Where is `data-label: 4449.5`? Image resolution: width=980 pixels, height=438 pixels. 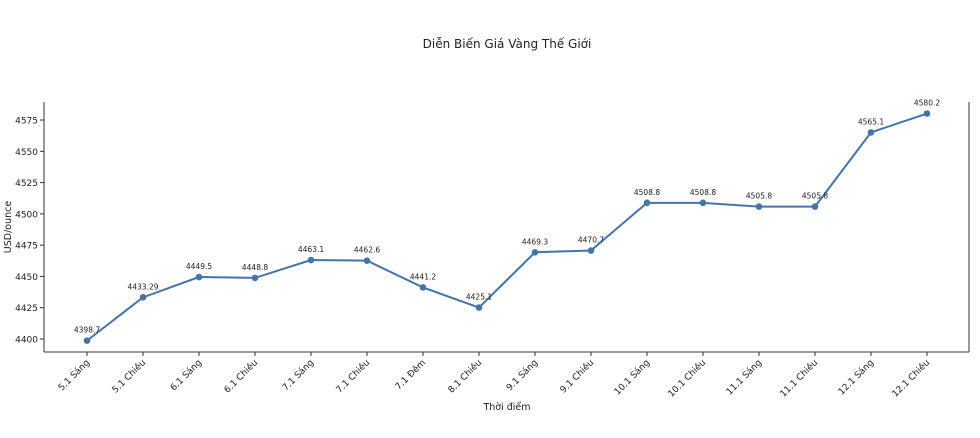
data-label: 4449.5 is located at coordinates (199, 266).